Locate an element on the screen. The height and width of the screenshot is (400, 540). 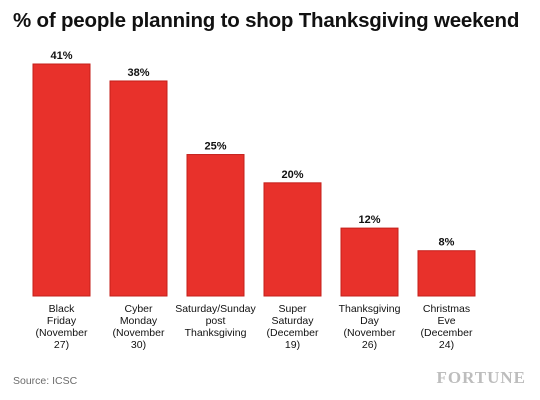
category-label: Saturday/Sunday post Thanksgiving is located at coordinates (215, 321).